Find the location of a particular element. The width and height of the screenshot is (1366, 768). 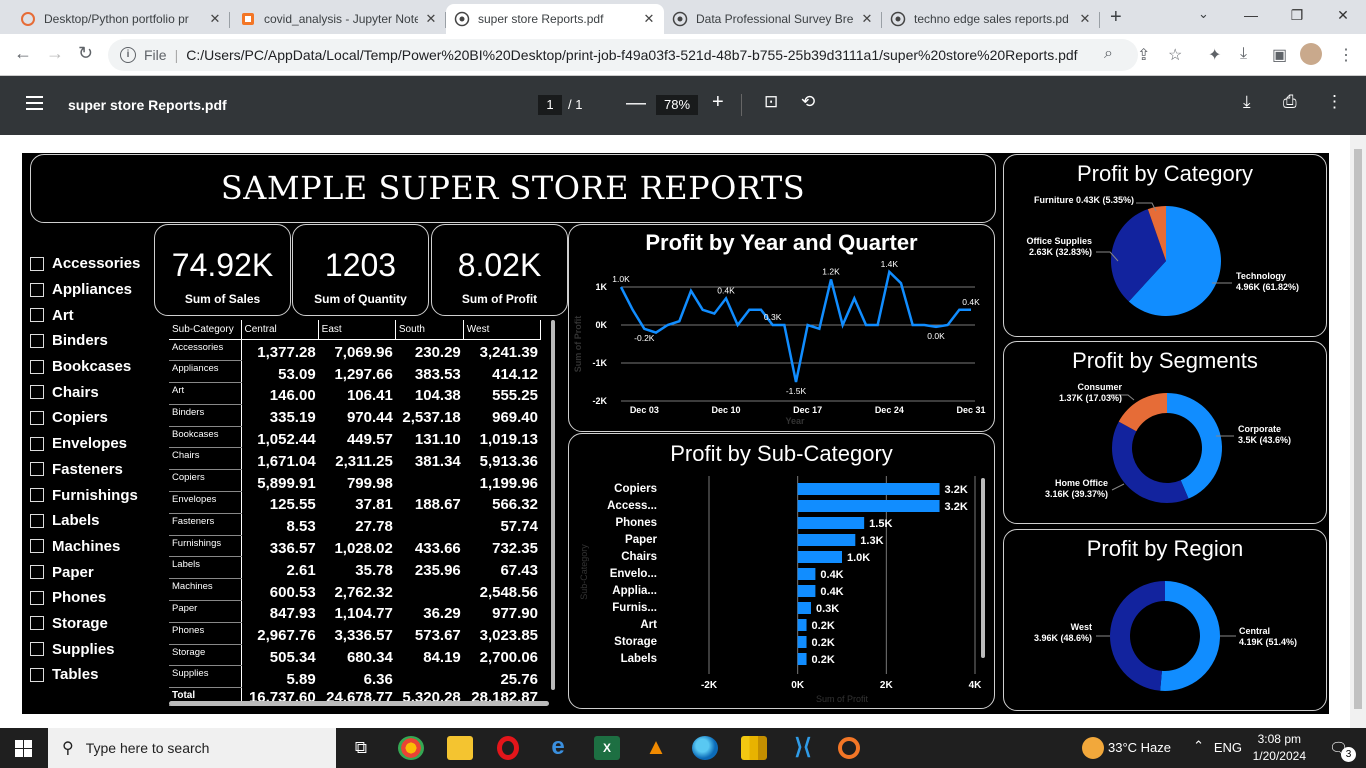

slicer-item-binders: Binders is located at coordinates (85, 341).